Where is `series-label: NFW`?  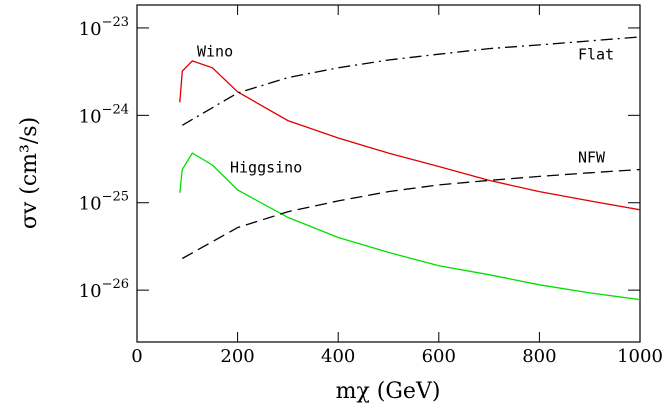
series-label: NFW is located at coordinates (592, 158).